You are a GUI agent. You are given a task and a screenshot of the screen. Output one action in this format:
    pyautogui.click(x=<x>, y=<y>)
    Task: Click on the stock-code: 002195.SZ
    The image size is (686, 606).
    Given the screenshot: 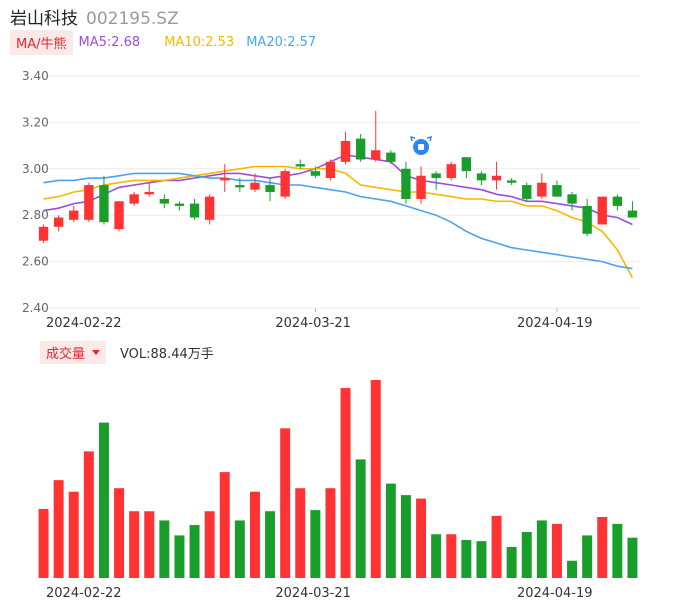 What is the action you would take?
    pyautogui.click(x=132, y=19)
    